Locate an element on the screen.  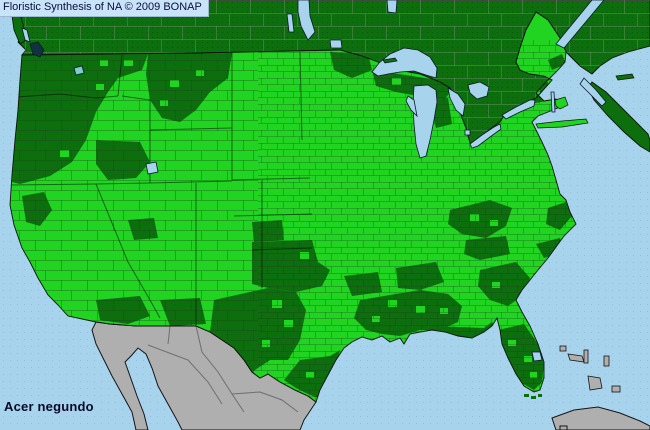
lake-winnipeg is located at coordinates (306, 20).